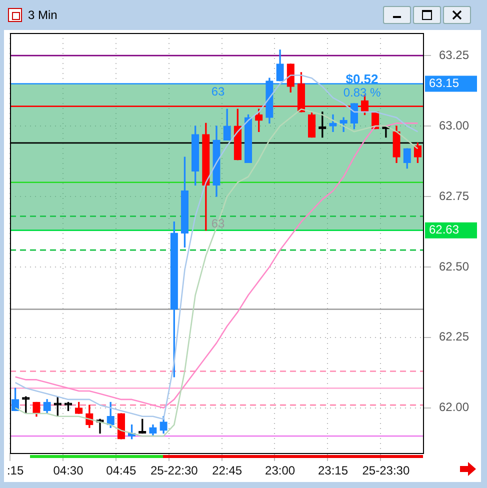  Describe the element at coordinates (362, 92) in the screenshot. I see `annotation: 0.83 %` at that location.